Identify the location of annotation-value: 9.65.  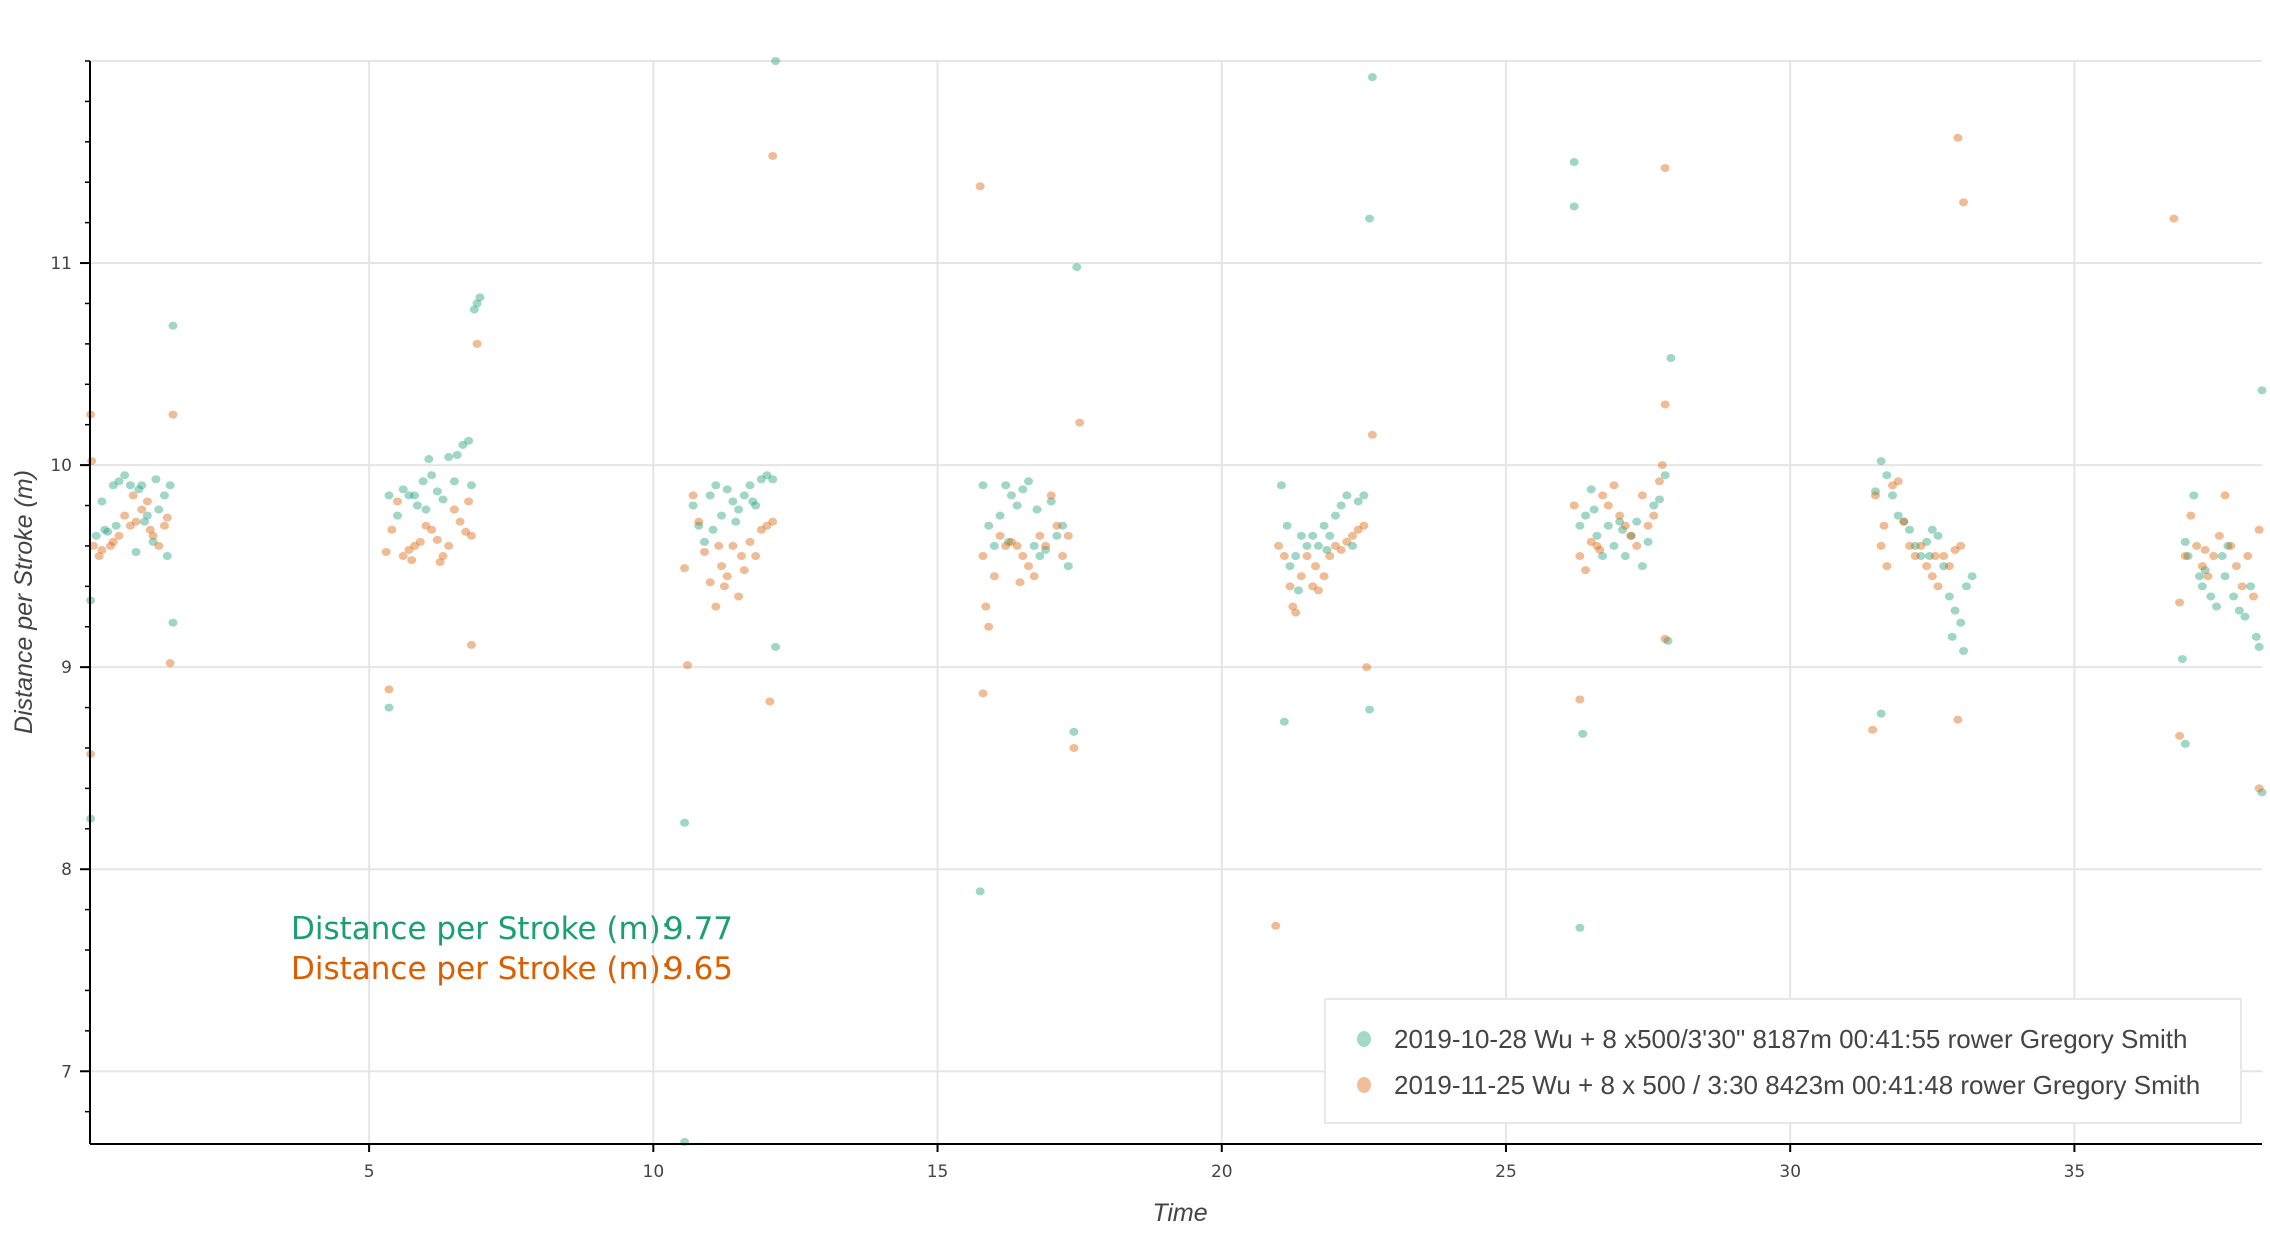
(698, 969).